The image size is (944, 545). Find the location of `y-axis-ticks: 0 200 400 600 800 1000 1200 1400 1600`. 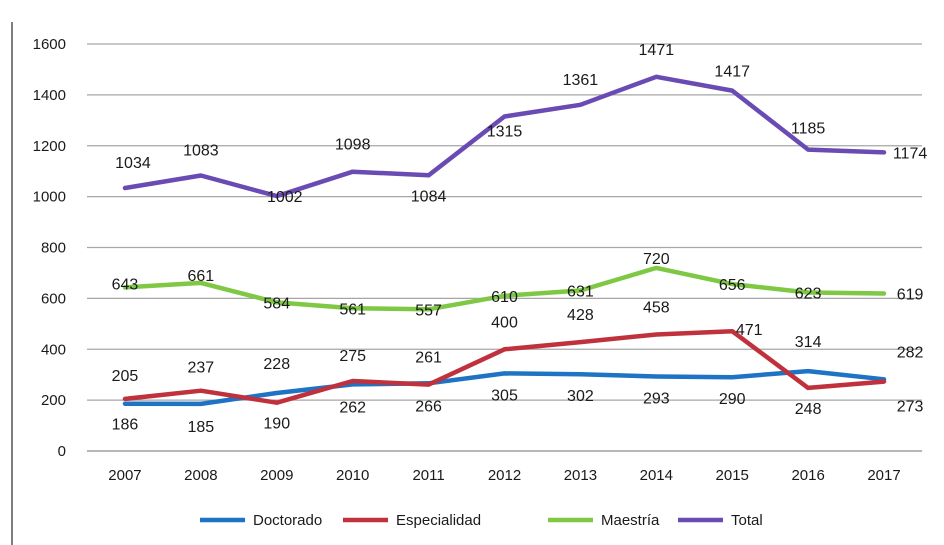

y-axis-ticks: 0 200 400 600 800 1000 1200 1400 1600 is located at coordinates (49, 248).